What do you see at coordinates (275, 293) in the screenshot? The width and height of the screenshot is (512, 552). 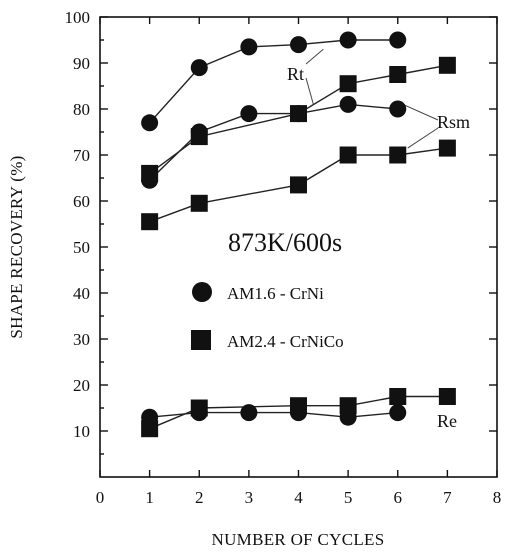 I see `legend-label-am16: AM1.6 - CrNi` at bounding box center [275, 293].